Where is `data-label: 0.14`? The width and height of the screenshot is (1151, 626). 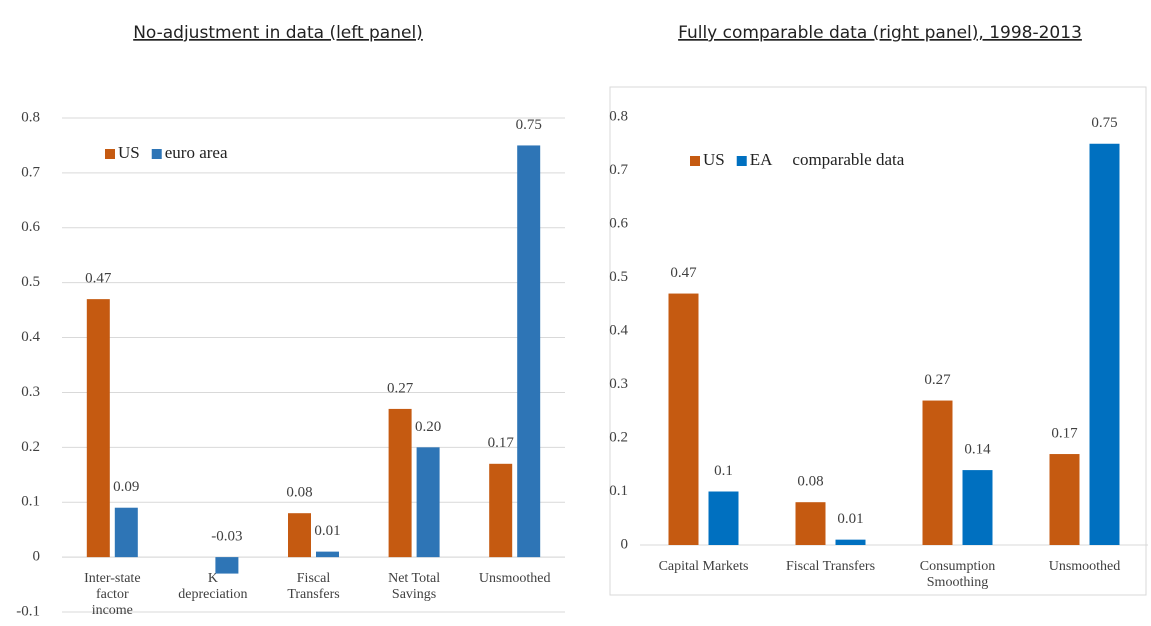
data-label: 0.14 is located at coordinates (977, 450).